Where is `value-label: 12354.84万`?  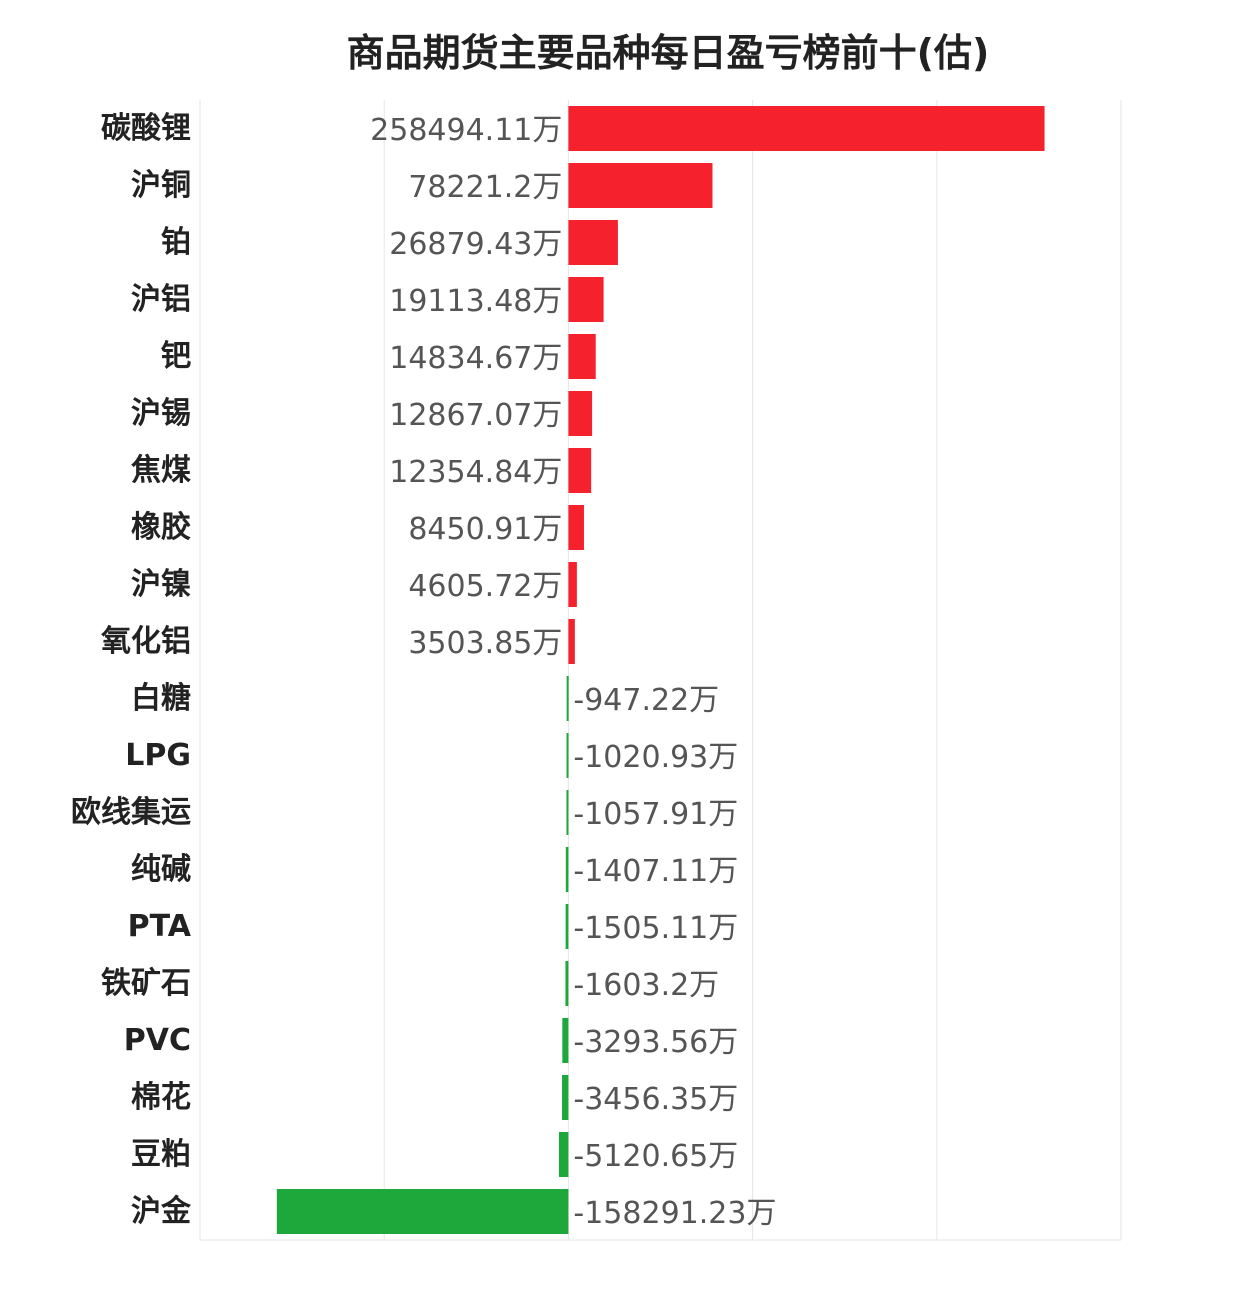 value-label: 12354.84万 is located at coordinates (475, 472).